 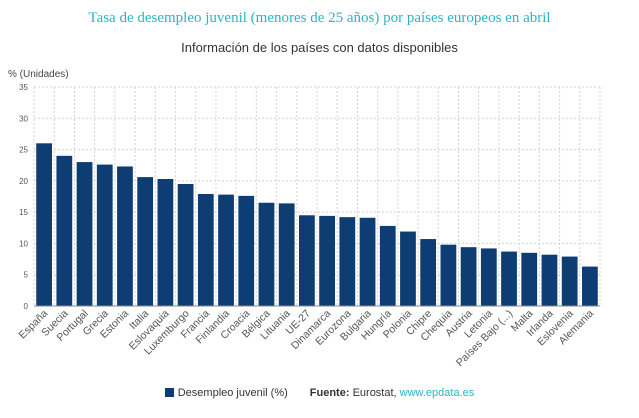 I want to click on source-text: Eurostat,, so click(x=374, y=393).